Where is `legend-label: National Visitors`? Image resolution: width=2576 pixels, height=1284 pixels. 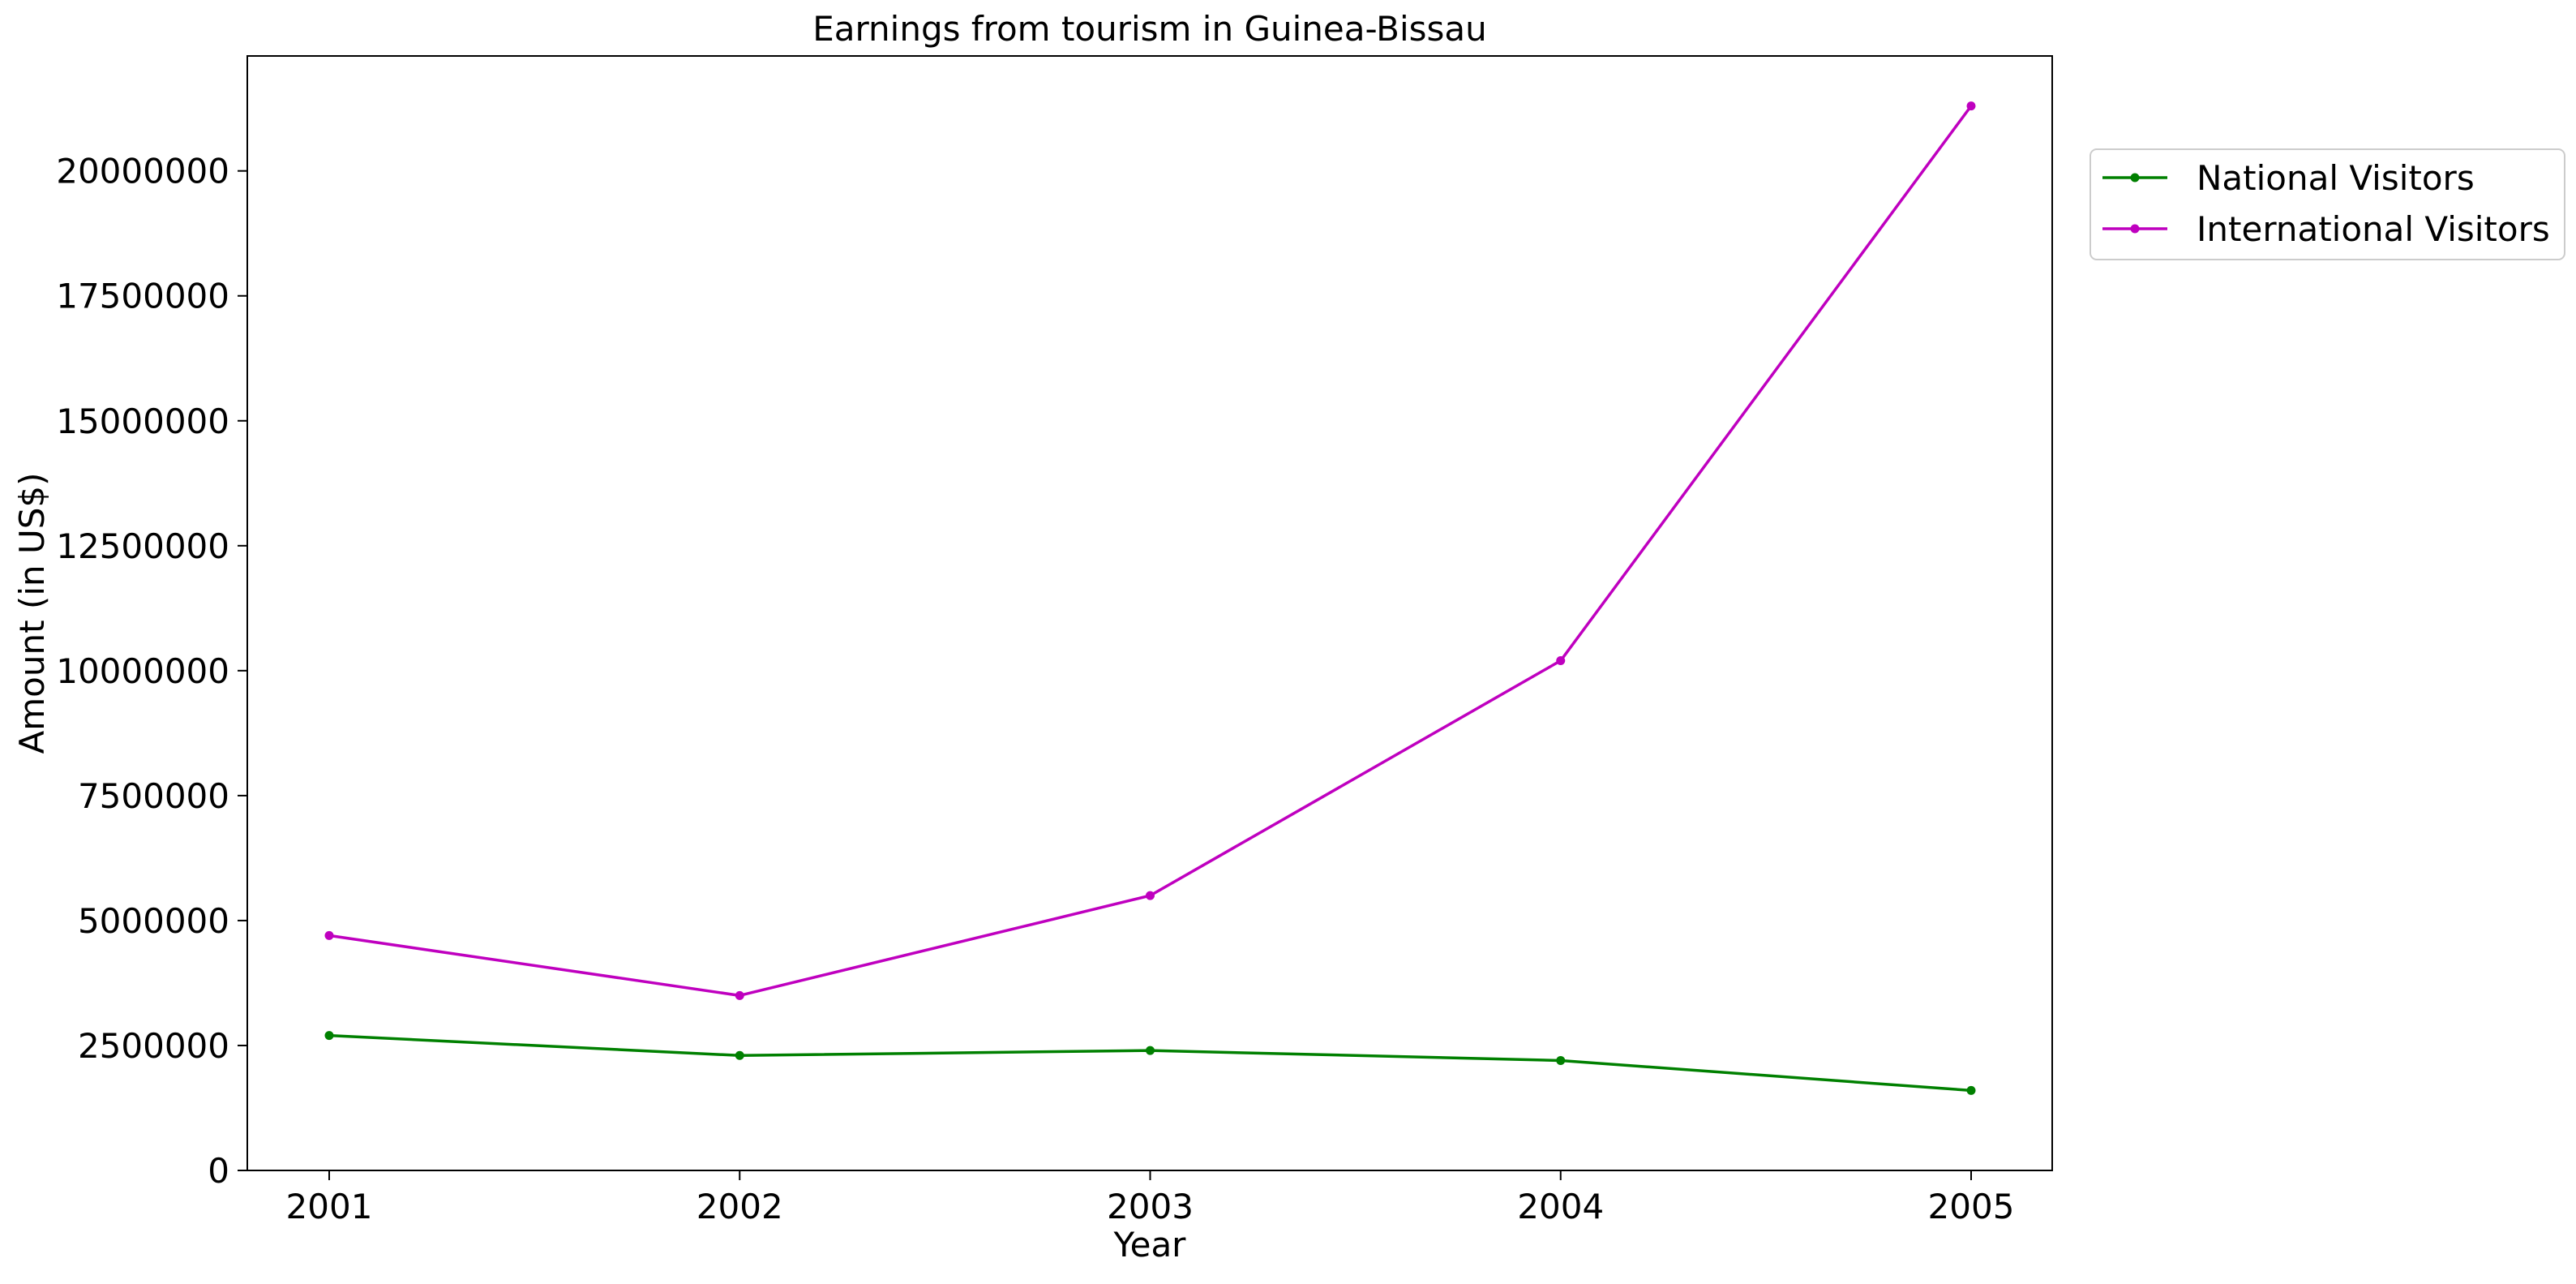
legend-label: National Visitors is located at coordinates (2336, 178).